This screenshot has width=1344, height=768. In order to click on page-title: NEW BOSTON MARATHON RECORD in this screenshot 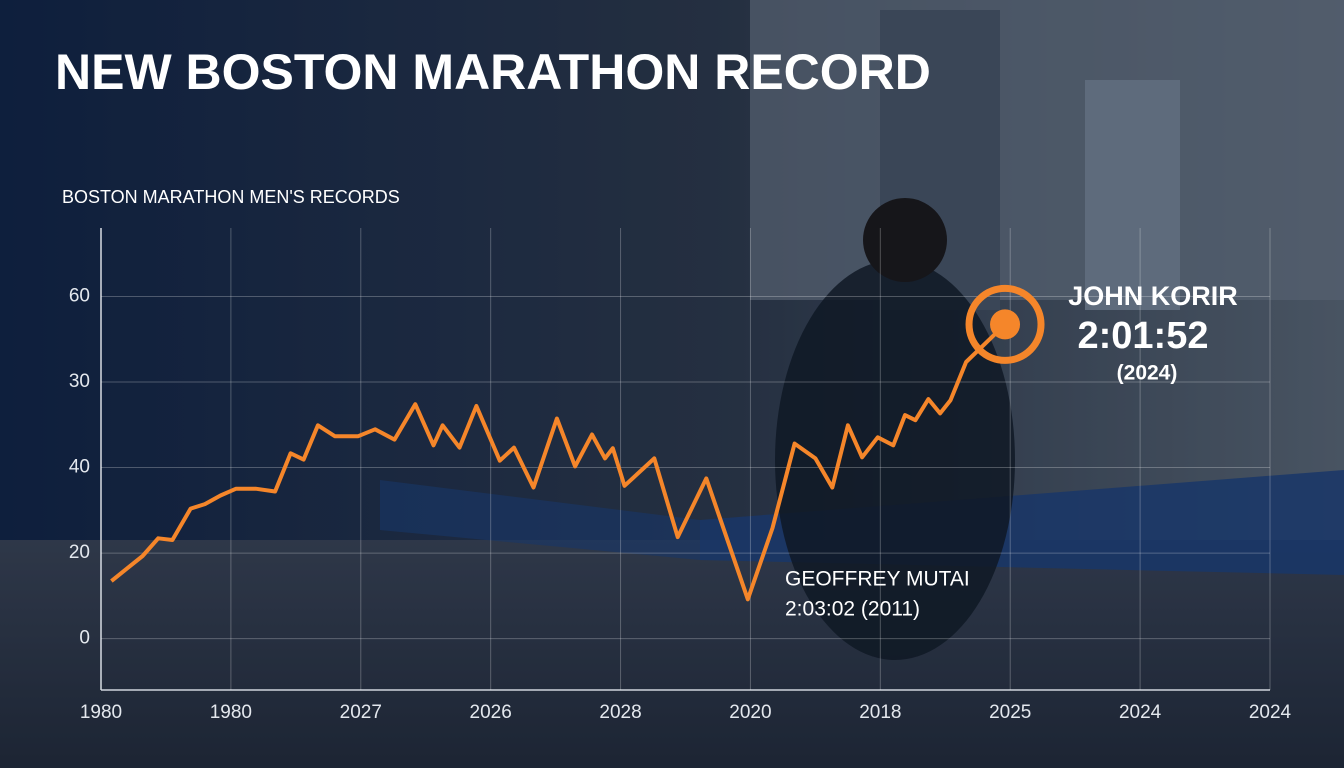, I will do `click(493, 72)`.